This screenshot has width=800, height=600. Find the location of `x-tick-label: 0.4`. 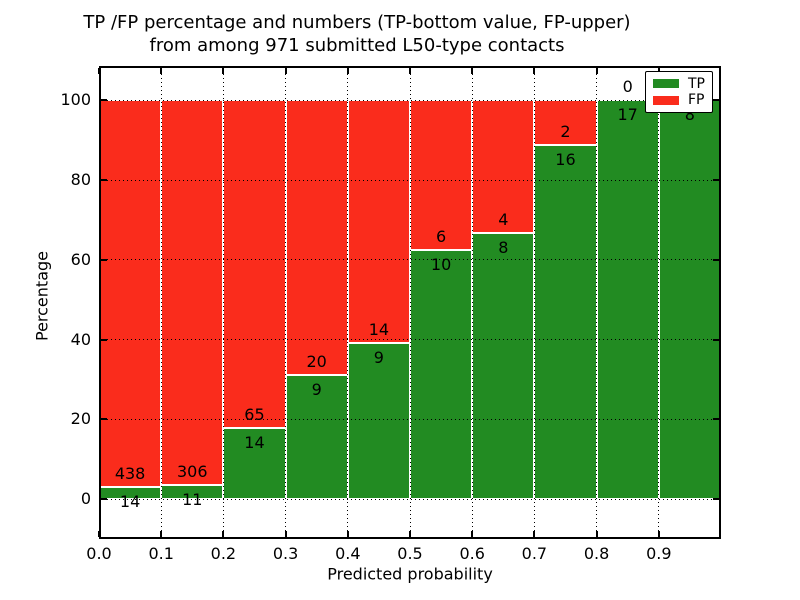

x-tick-label: 0.4 is located at coordinates (348, 553).